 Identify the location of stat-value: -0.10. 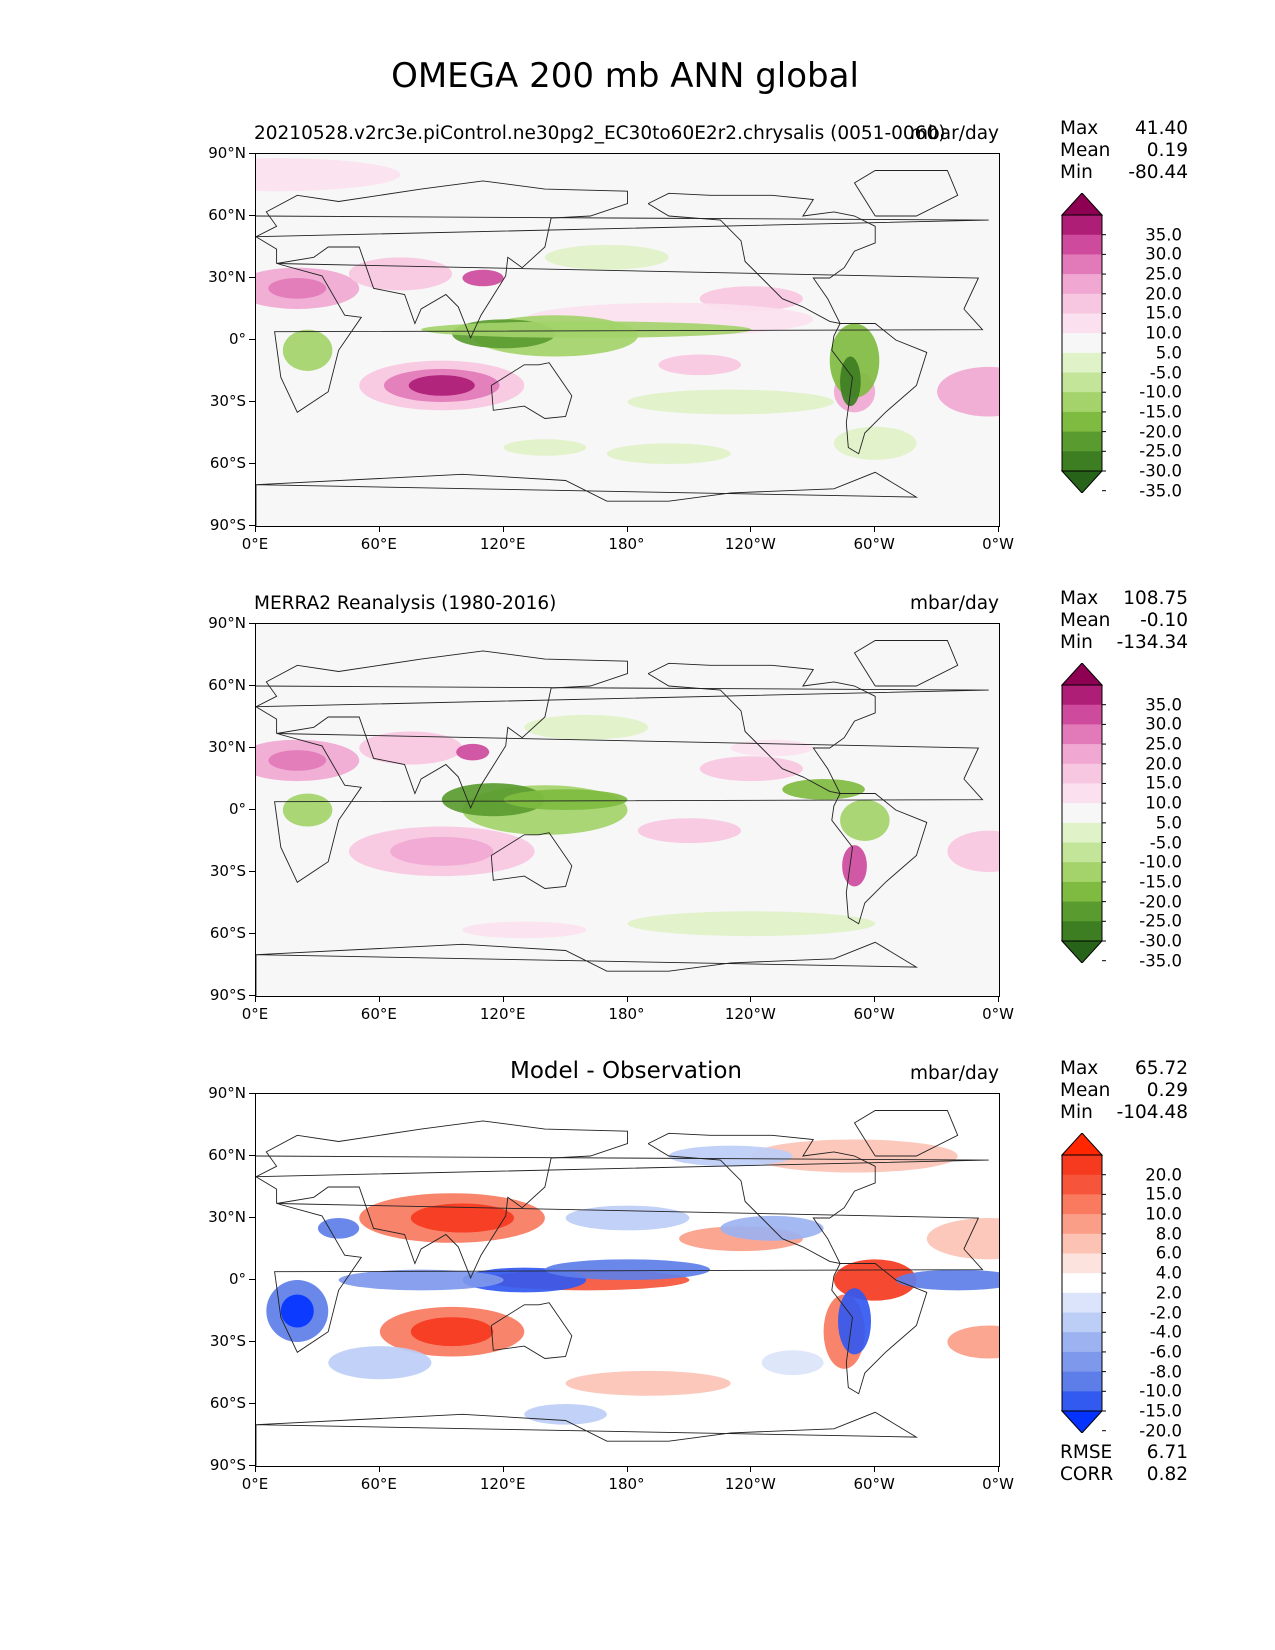
(1164, 620).